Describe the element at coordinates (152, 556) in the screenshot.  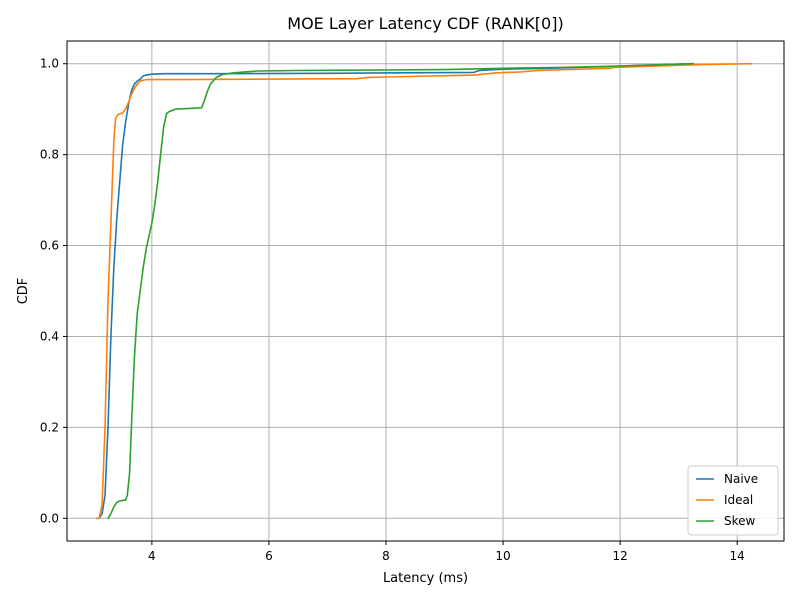
I see `x-tick-label: 4` at that location.